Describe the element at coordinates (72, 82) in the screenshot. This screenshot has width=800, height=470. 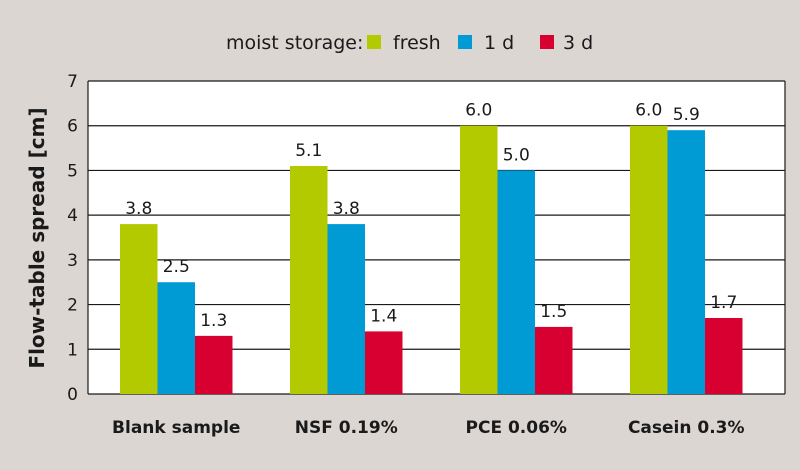
I see `y-tick-label: 7` at that location.